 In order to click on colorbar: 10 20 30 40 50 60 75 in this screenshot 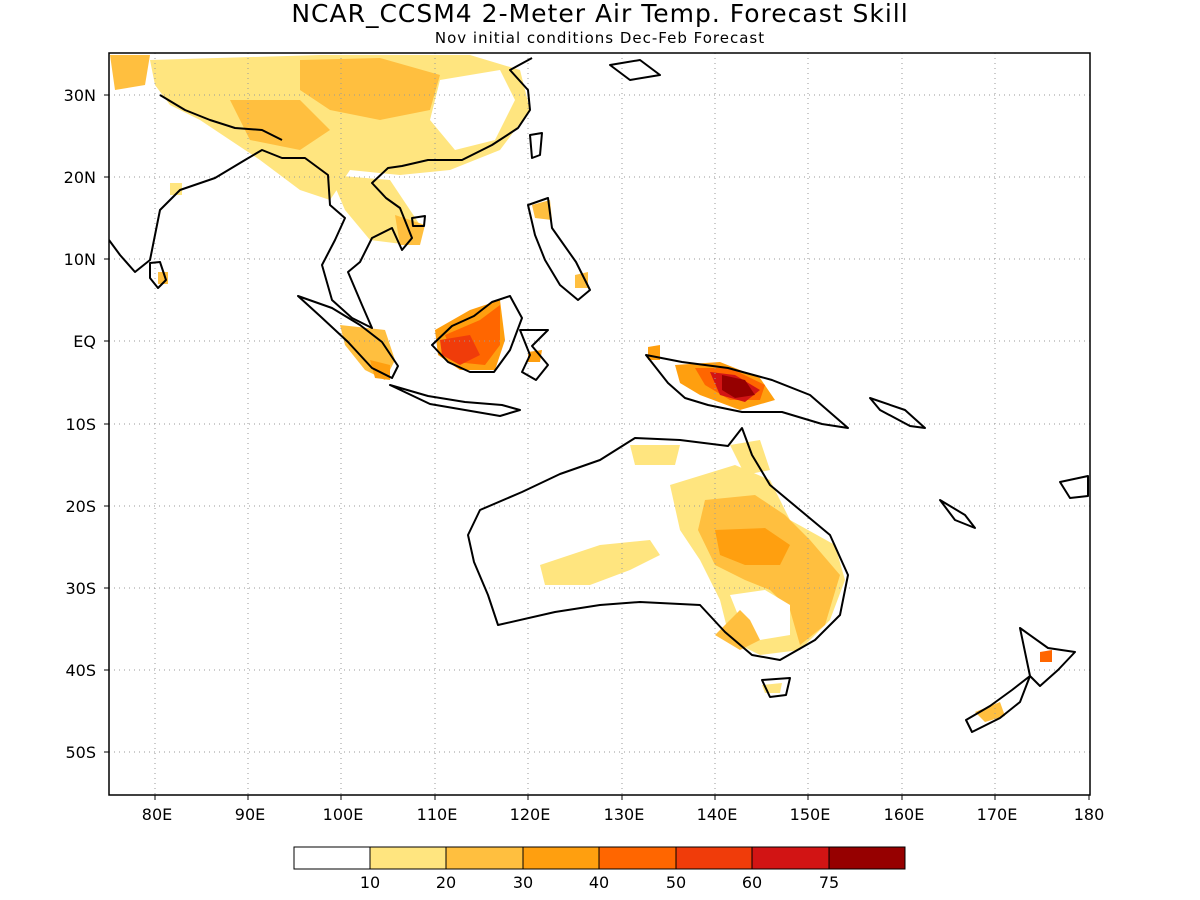, I will do `click(599, 869)`.